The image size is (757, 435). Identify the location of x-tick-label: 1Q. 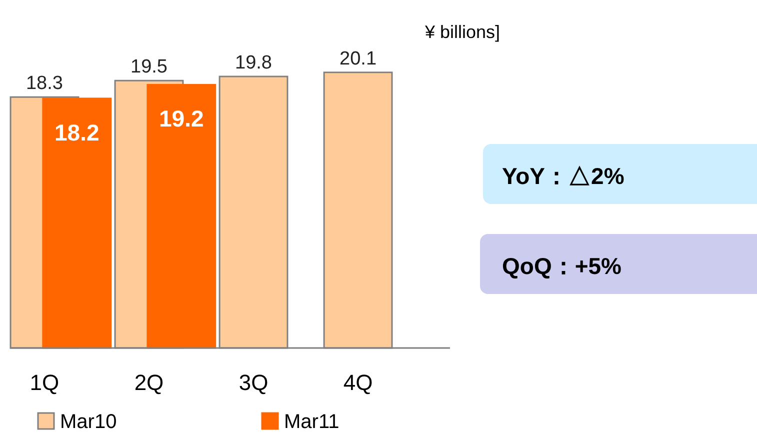
(45, 382).